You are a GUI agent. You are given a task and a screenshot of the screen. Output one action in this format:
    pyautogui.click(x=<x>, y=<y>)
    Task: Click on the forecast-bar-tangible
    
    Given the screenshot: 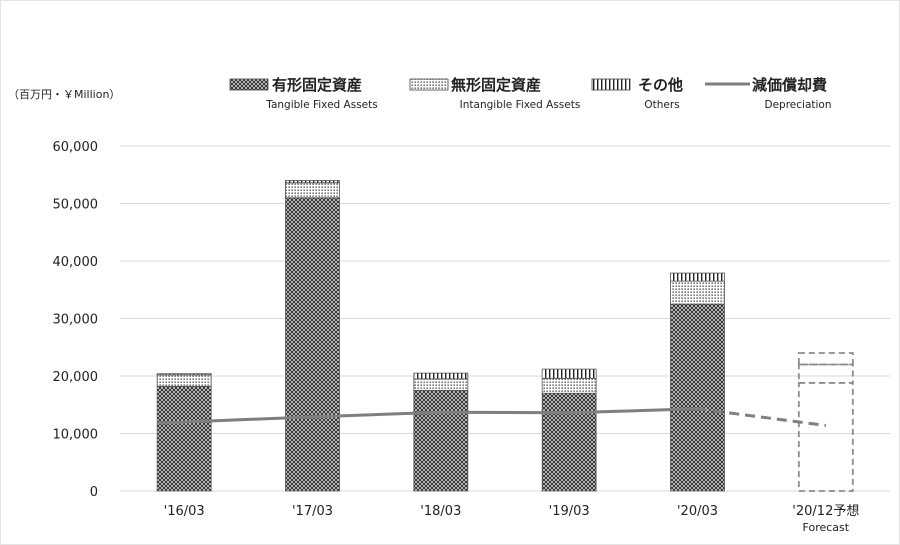 What is the action you would take?
    pyautogui.click(x=825, y=436)
    